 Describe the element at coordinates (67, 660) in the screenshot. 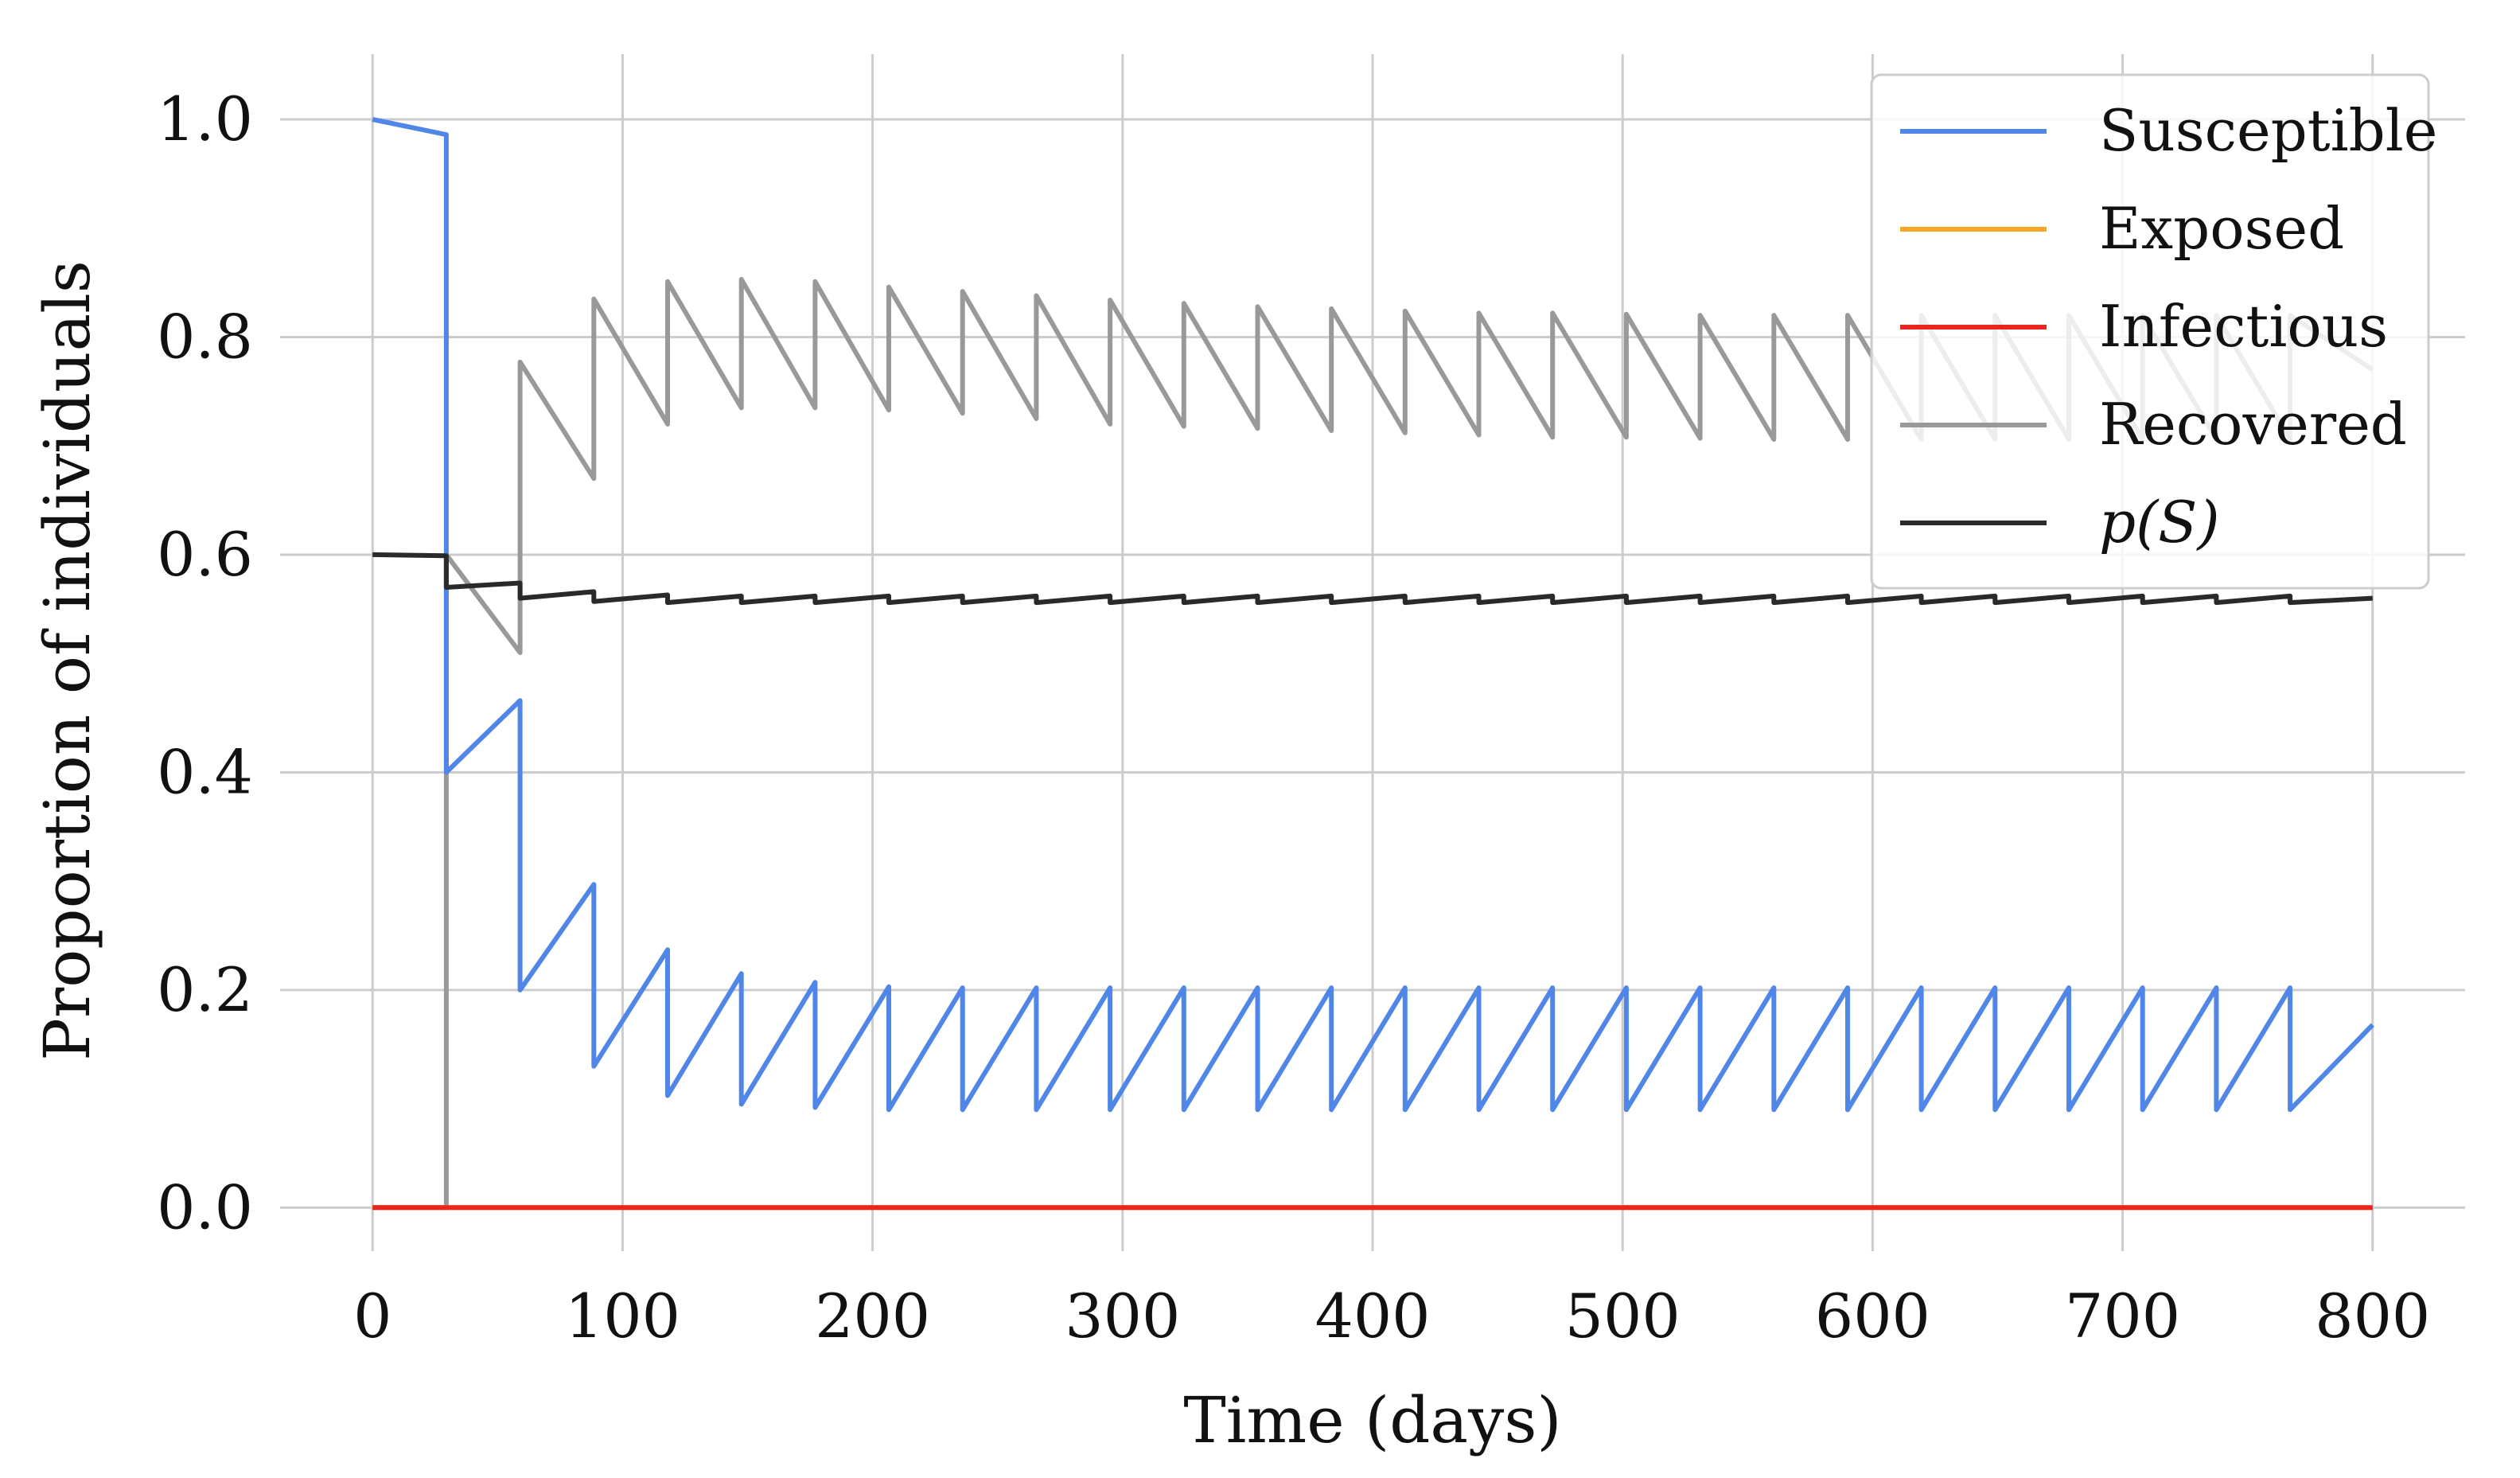

I see `y-axis-title: Proportion of individuals` at that location.